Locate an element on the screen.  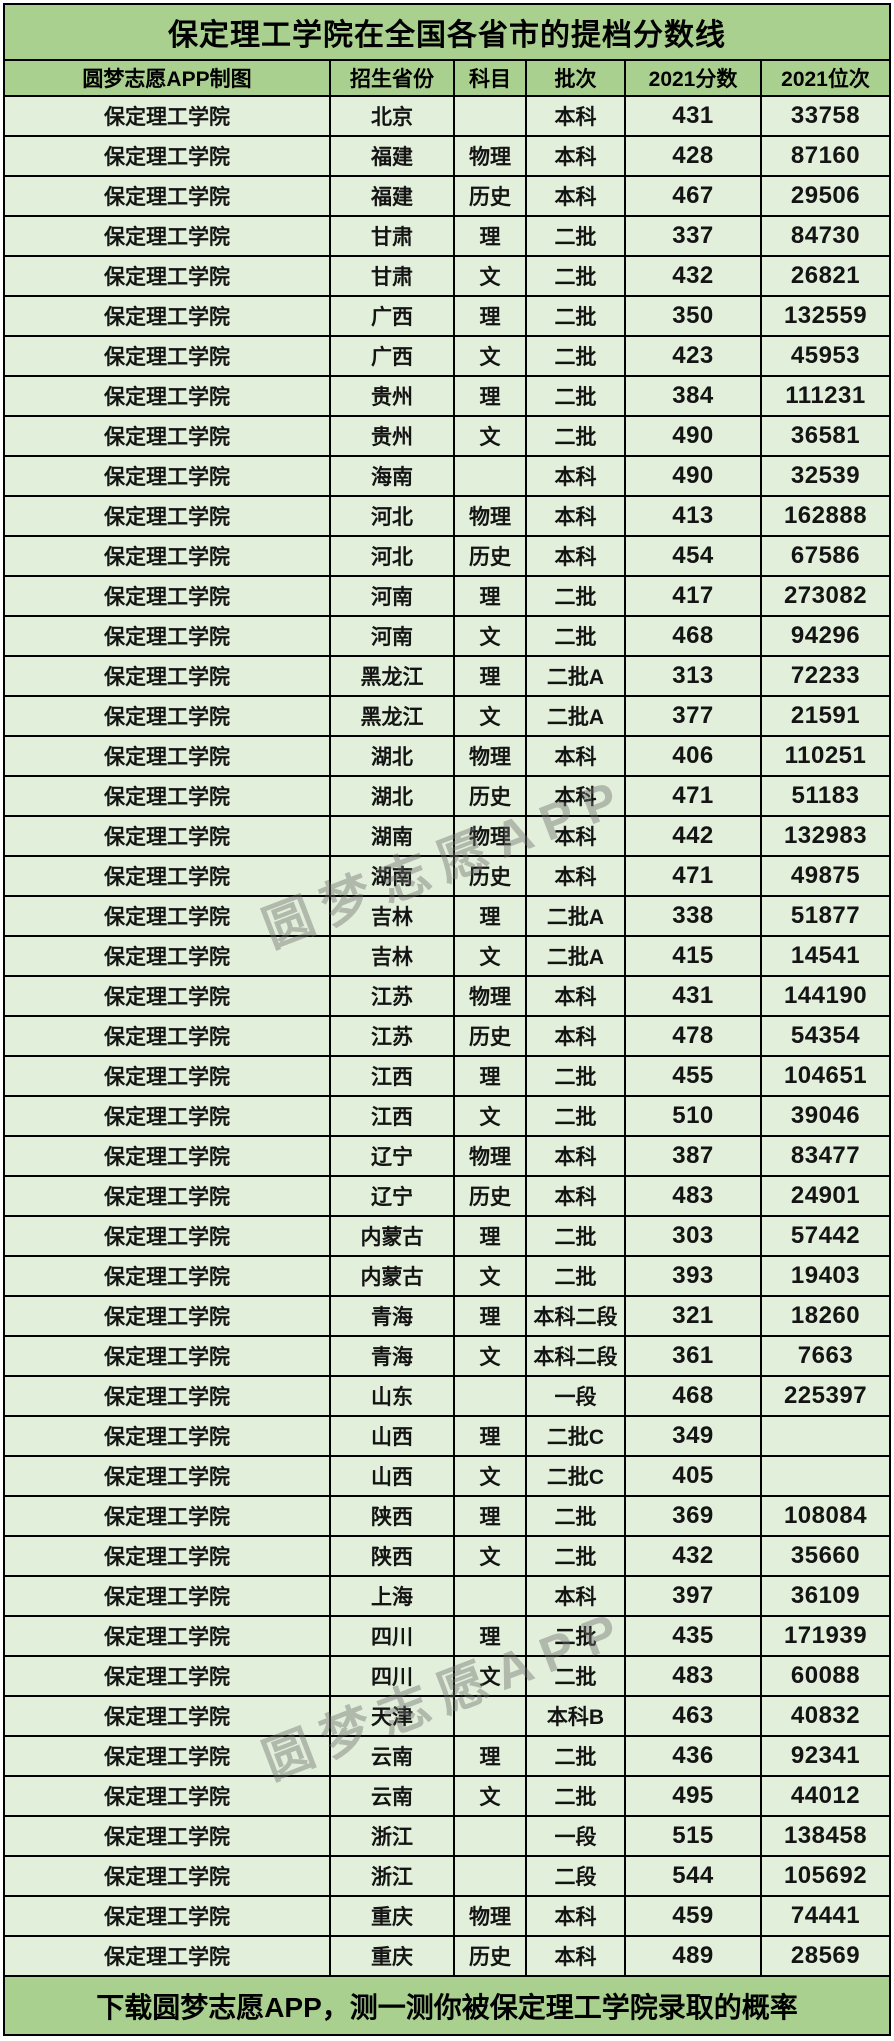
table-row: 保定理工学院 云南 文 二批 495 44012 is located at coordinates (447, 1797).